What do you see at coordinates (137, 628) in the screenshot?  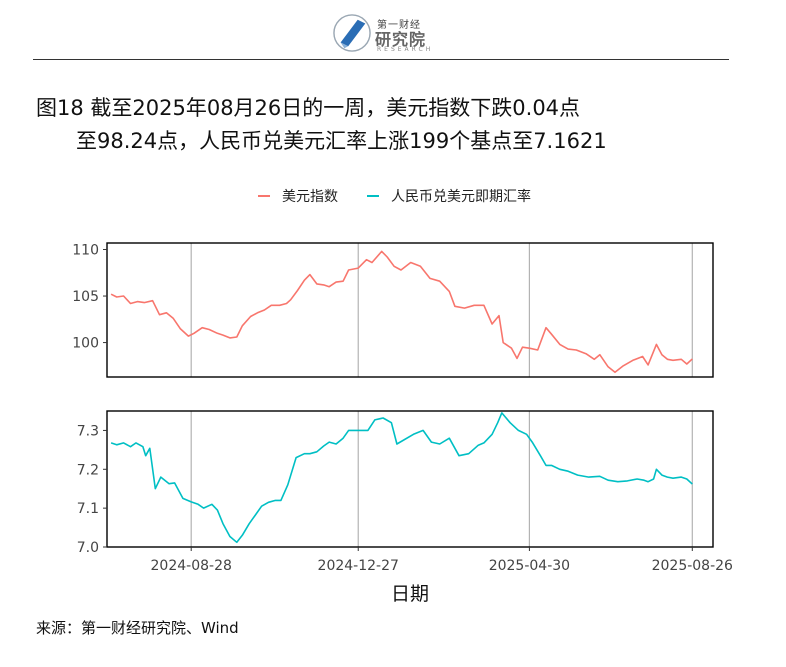 I see `source-note: 来源：第一财经研究院、Wind` at bounding box center [137, 628].